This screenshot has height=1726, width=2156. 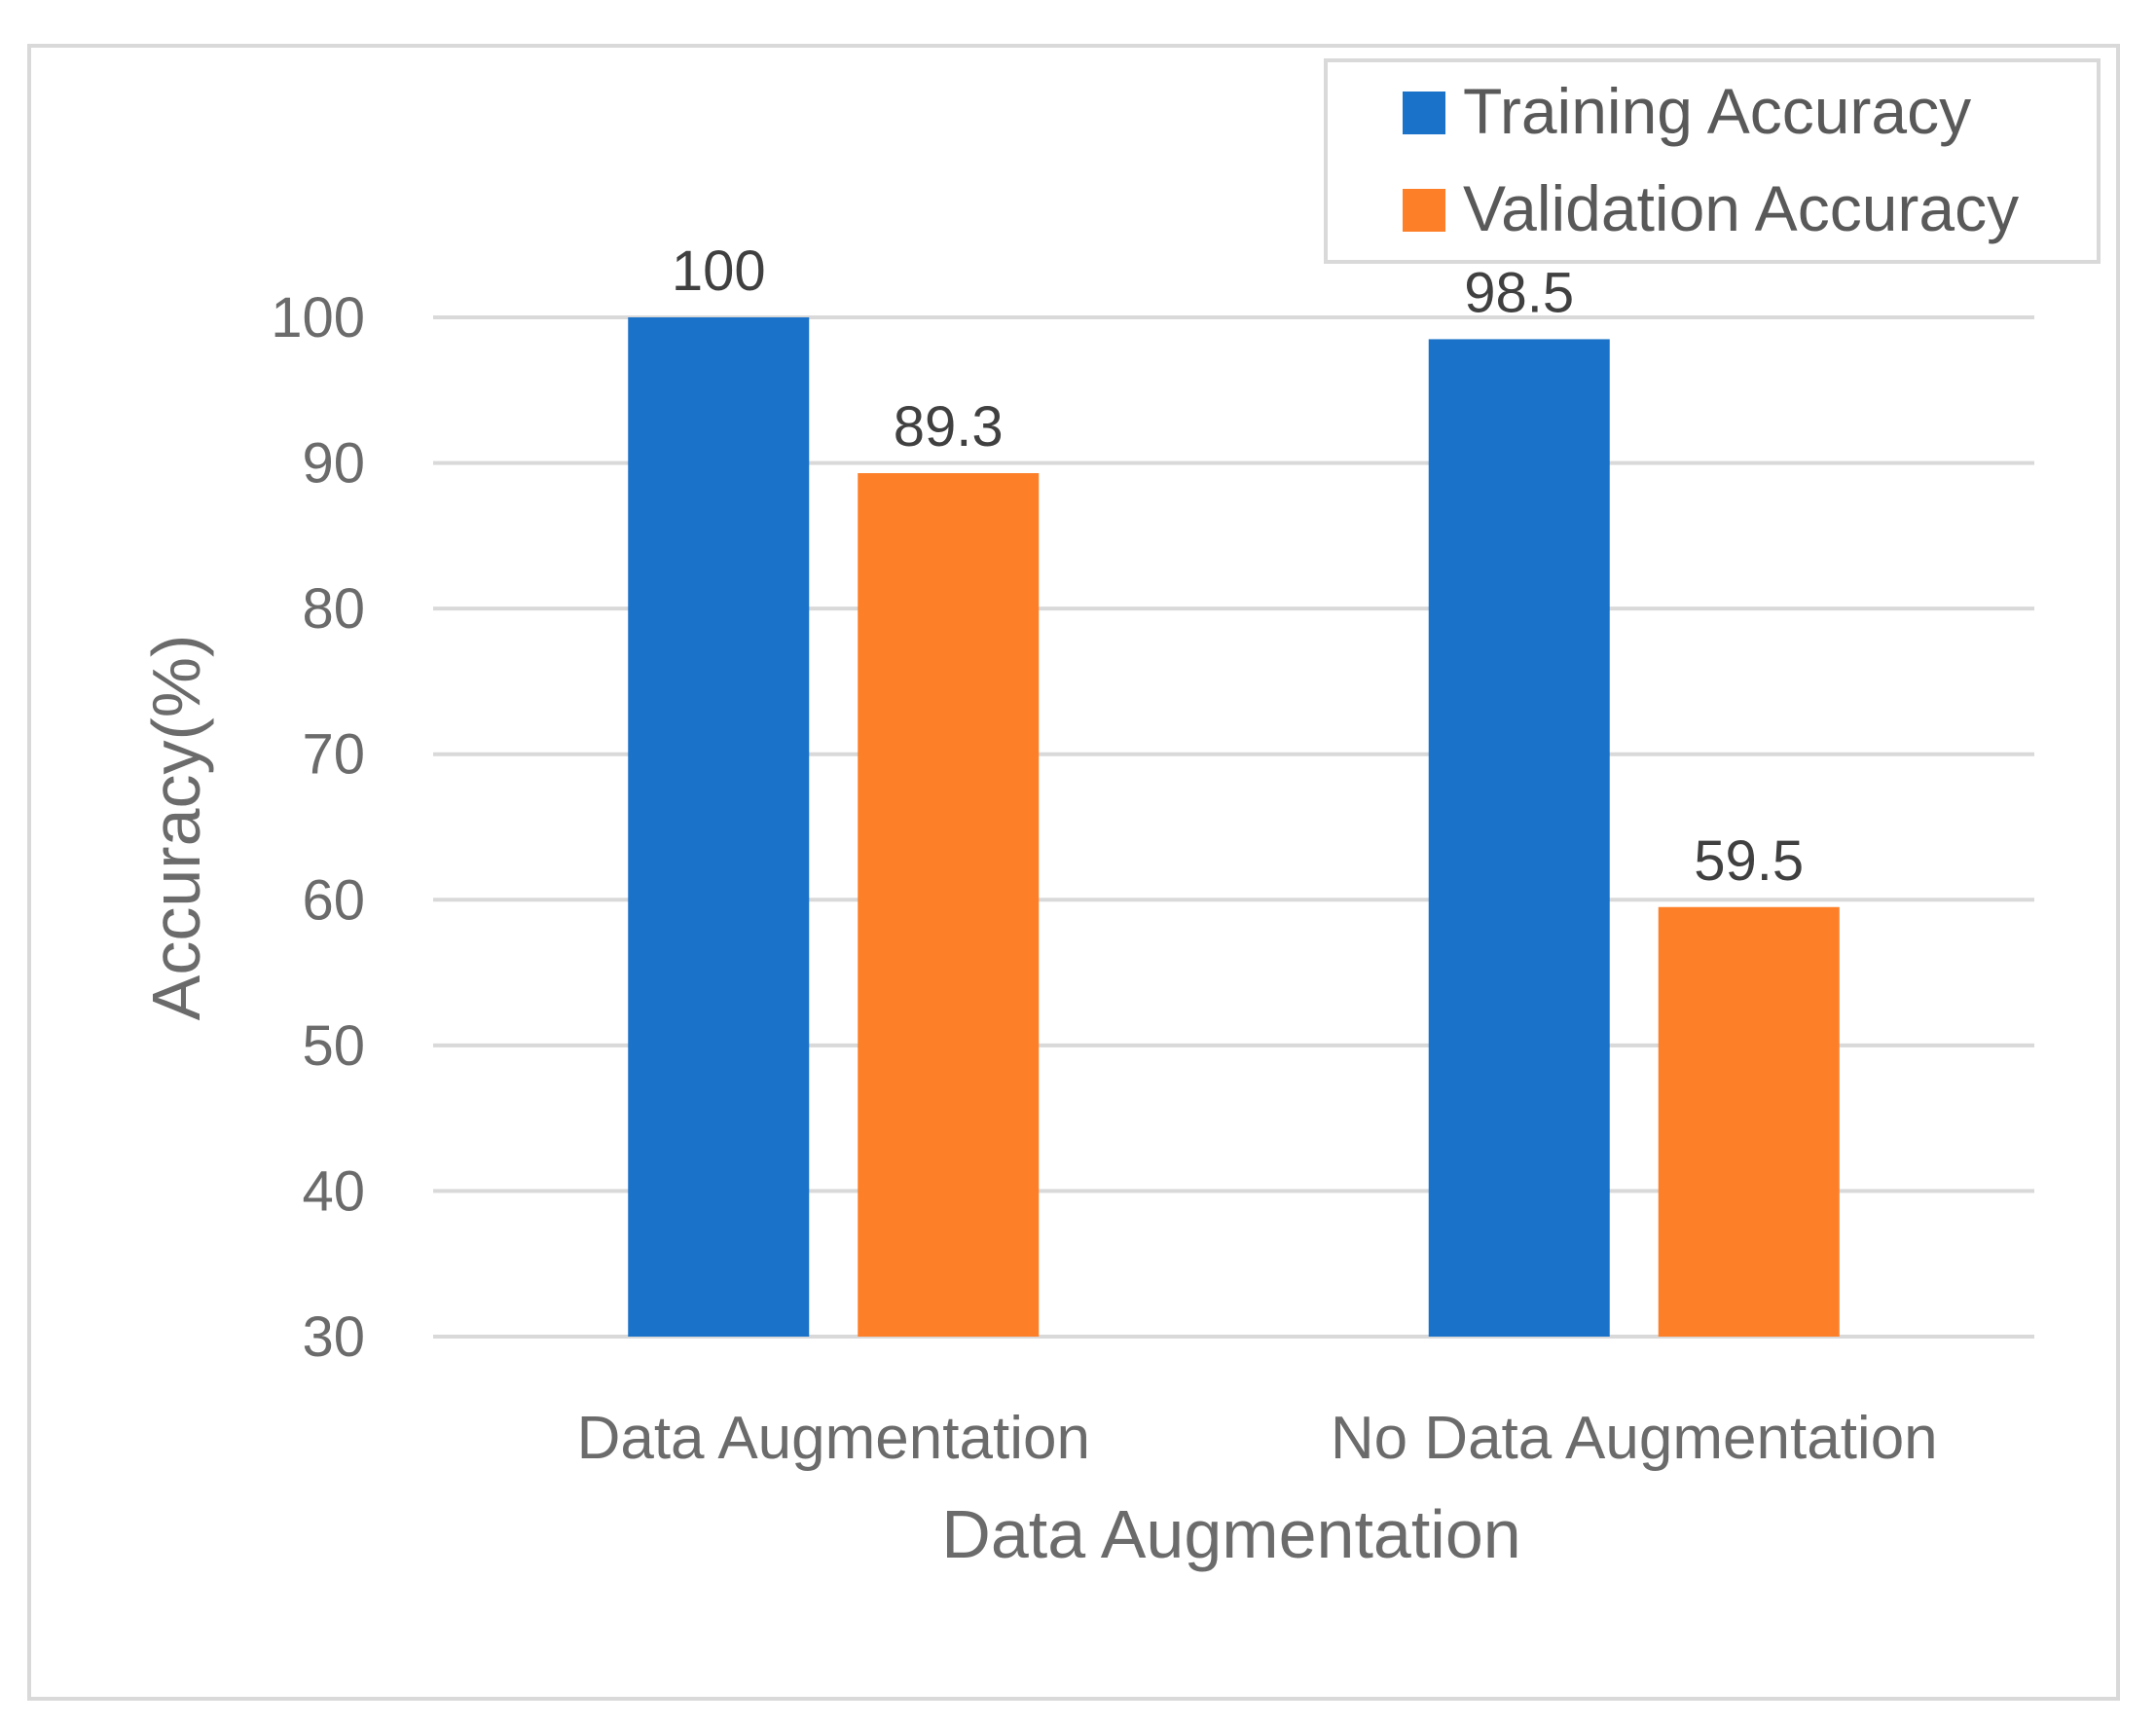 I want to click on legend-swatch-training, so click(x=1424, y=113).